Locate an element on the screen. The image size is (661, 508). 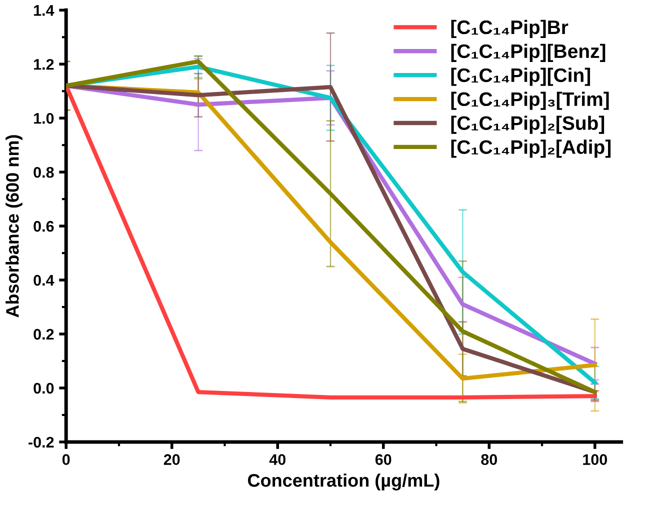
y-tick-label: 0.6 is located at coordinates (44, 226).